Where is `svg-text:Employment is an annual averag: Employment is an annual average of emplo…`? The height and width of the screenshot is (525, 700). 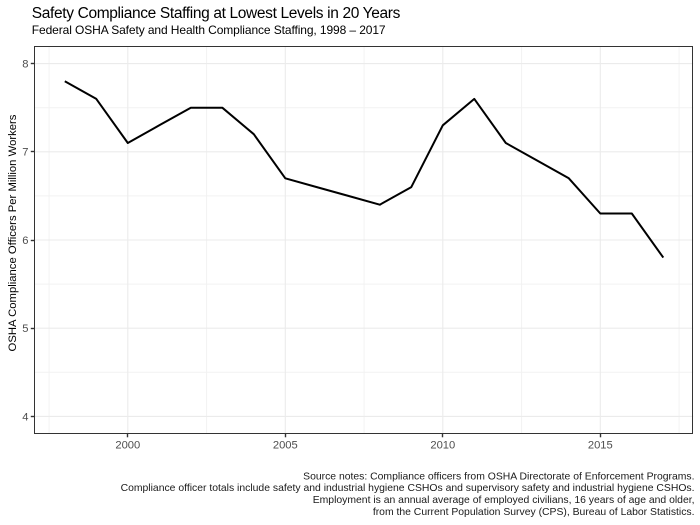
svg-text:Employment is an annual averag: Employment is an annual average of emplo… is located at coordinates (504, 500).